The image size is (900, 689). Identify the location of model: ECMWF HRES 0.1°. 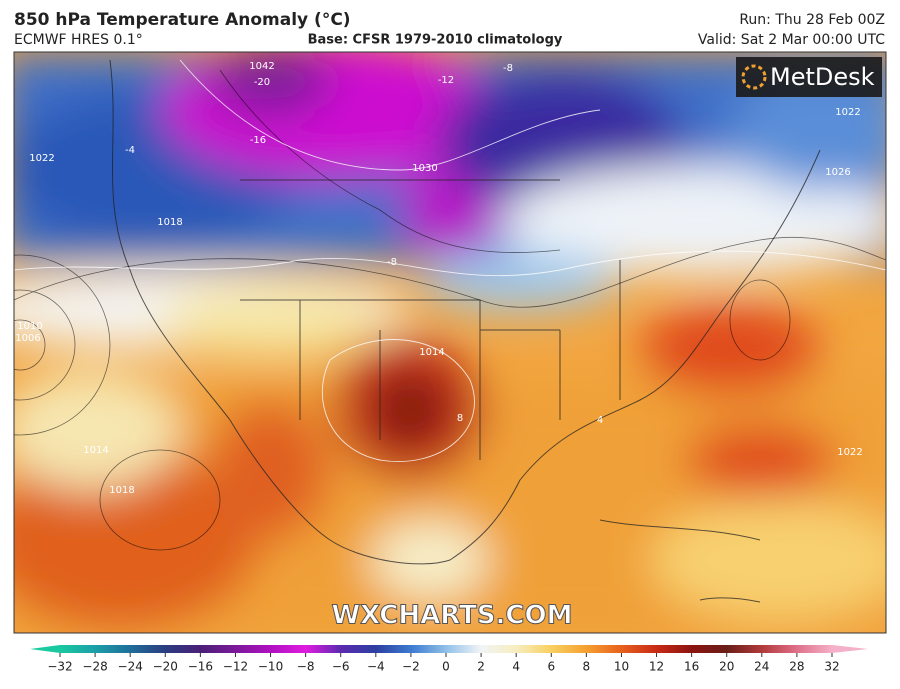
(78, 40).